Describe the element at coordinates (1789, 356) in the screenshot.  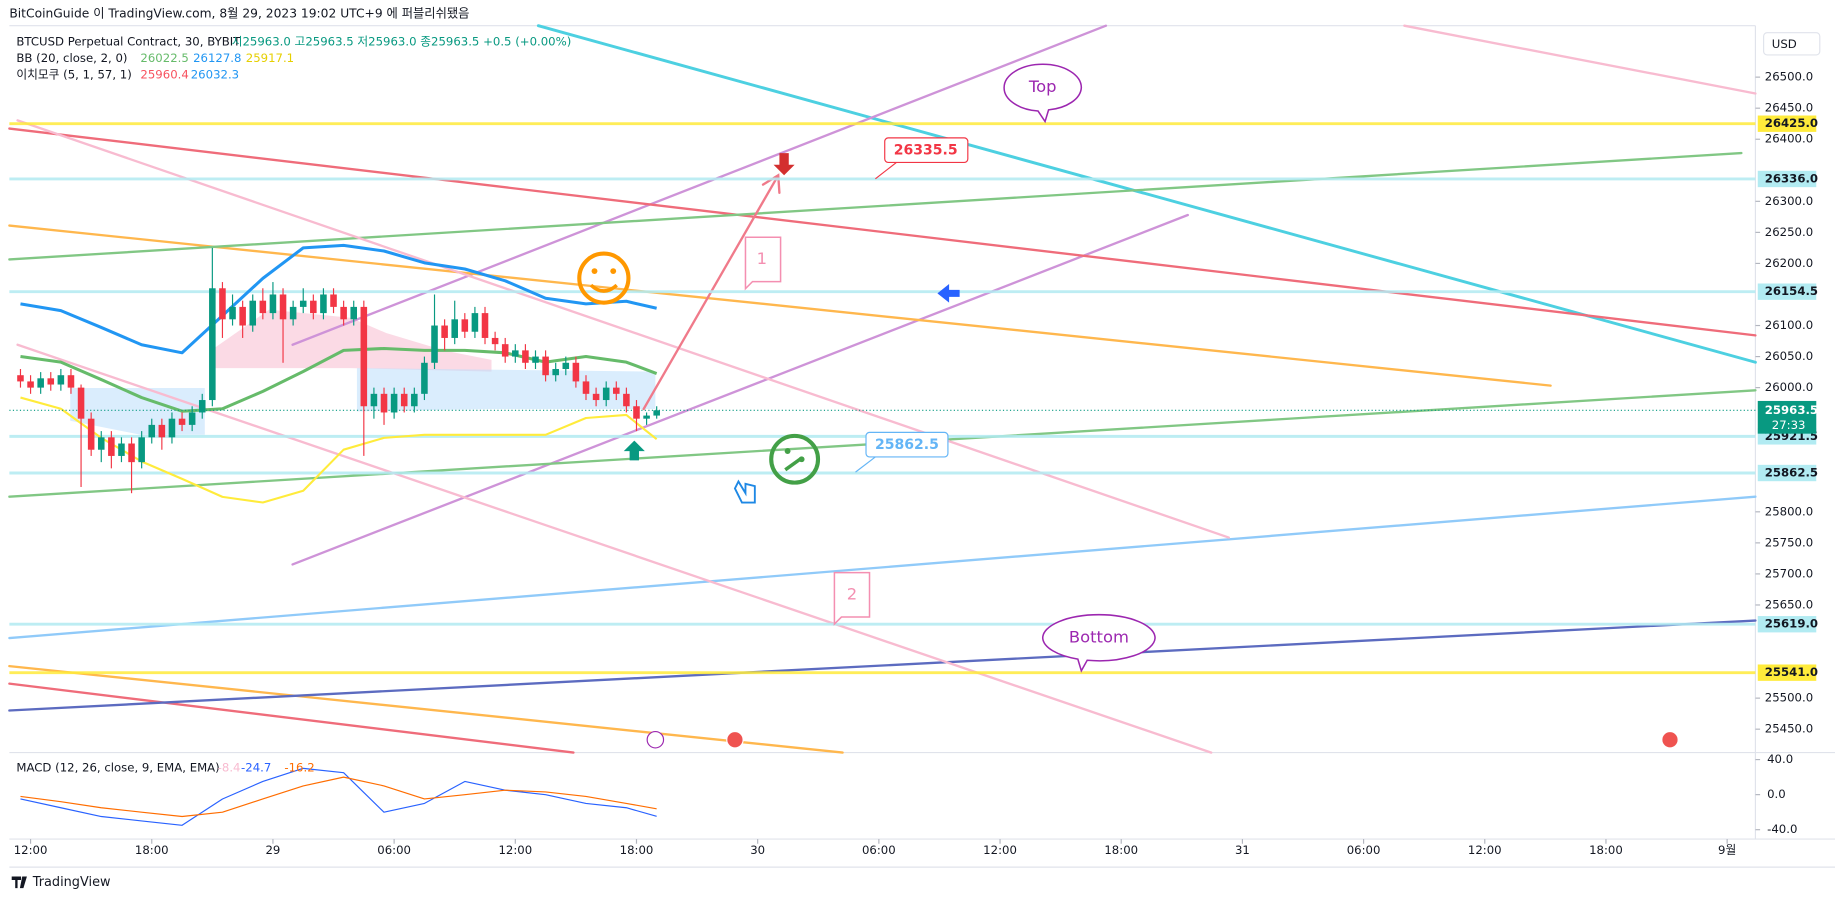
I see `y-tick-label: 26050.0` at that location.